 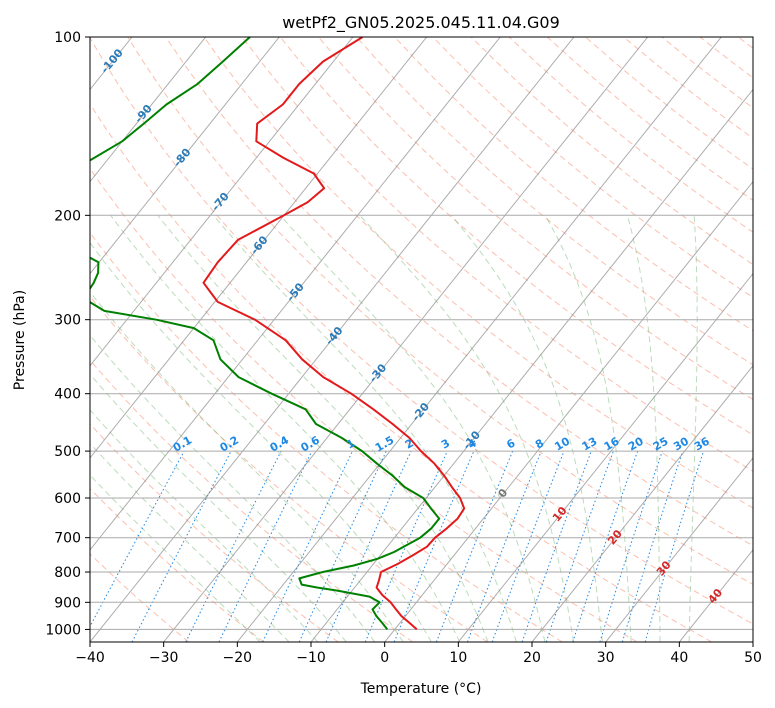 What do you see at coordinates (67, 321) in the screenshot?
I see `y-tick-label: 300` at bounding box center [67, 321].